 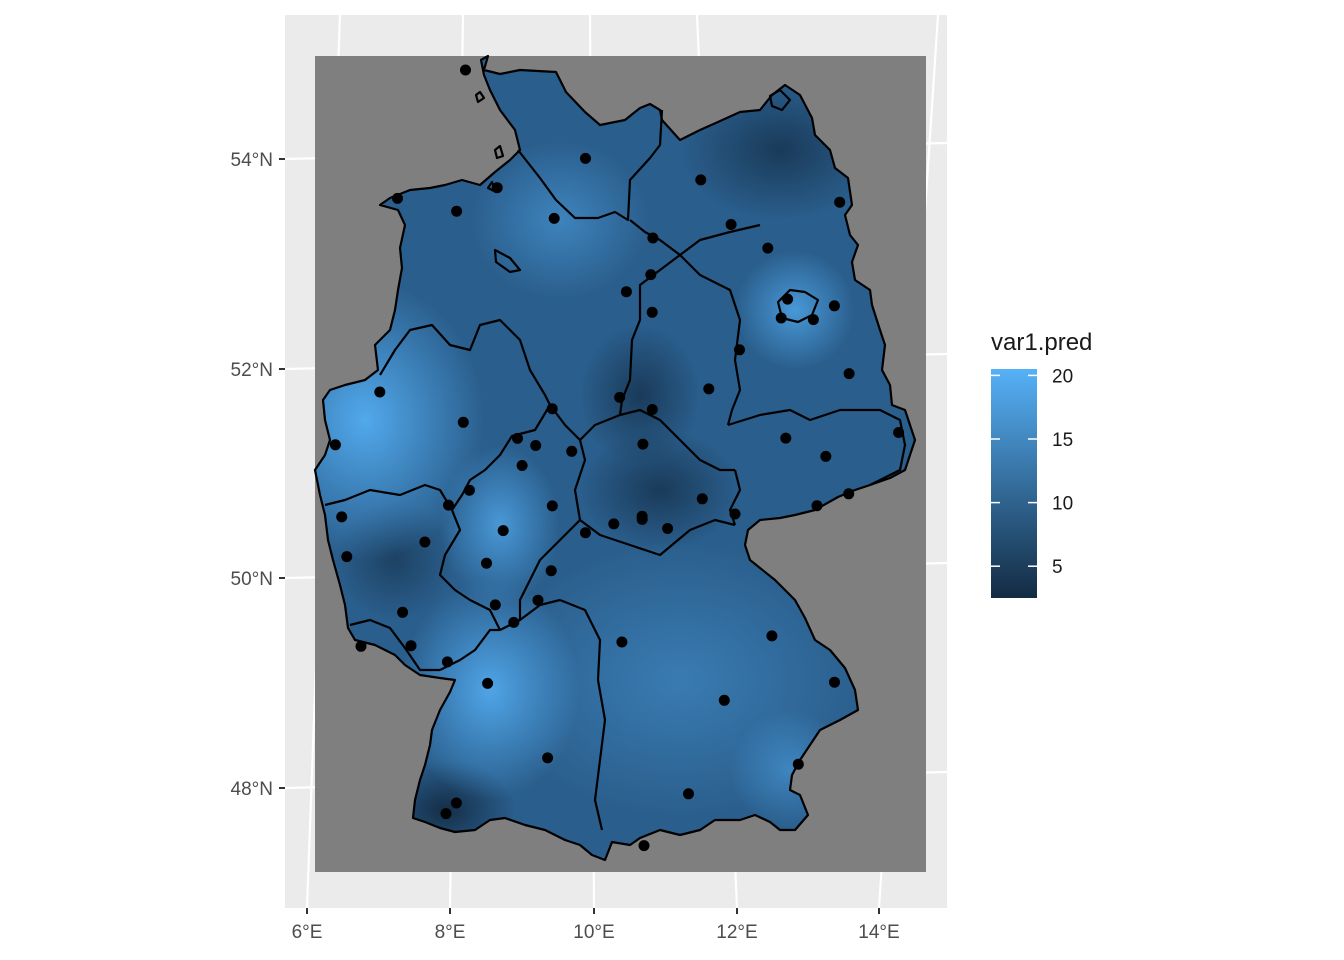 I want to click on state-border-he-by, so click(x=549, y=569).